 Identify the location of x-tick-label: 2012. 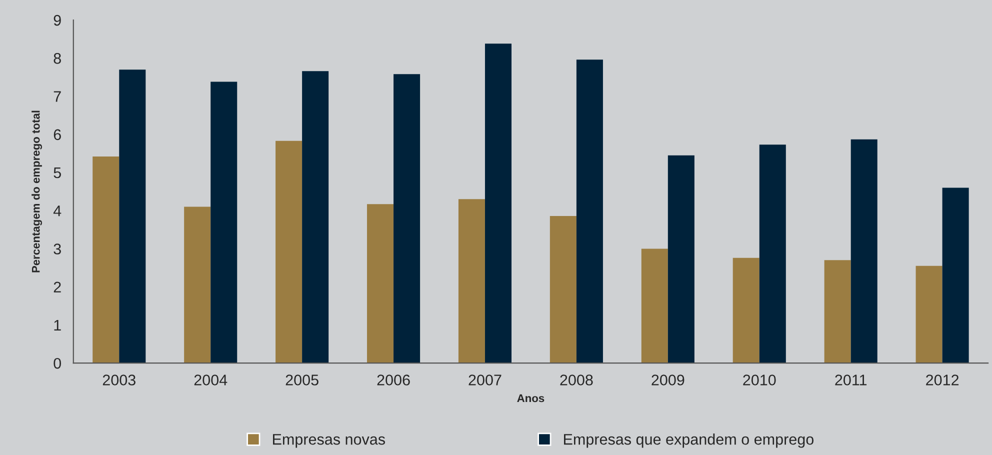
(942, 380).